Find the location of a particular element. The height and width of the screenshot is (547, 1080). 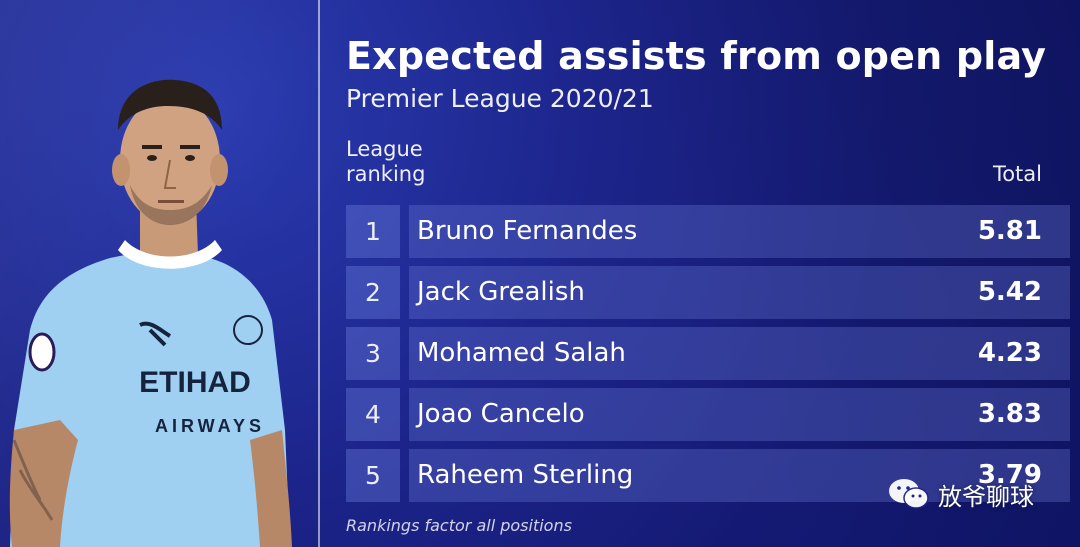

table-row: 1 Bruno Fernandes 5.81 is located at coordinates (708, 231).